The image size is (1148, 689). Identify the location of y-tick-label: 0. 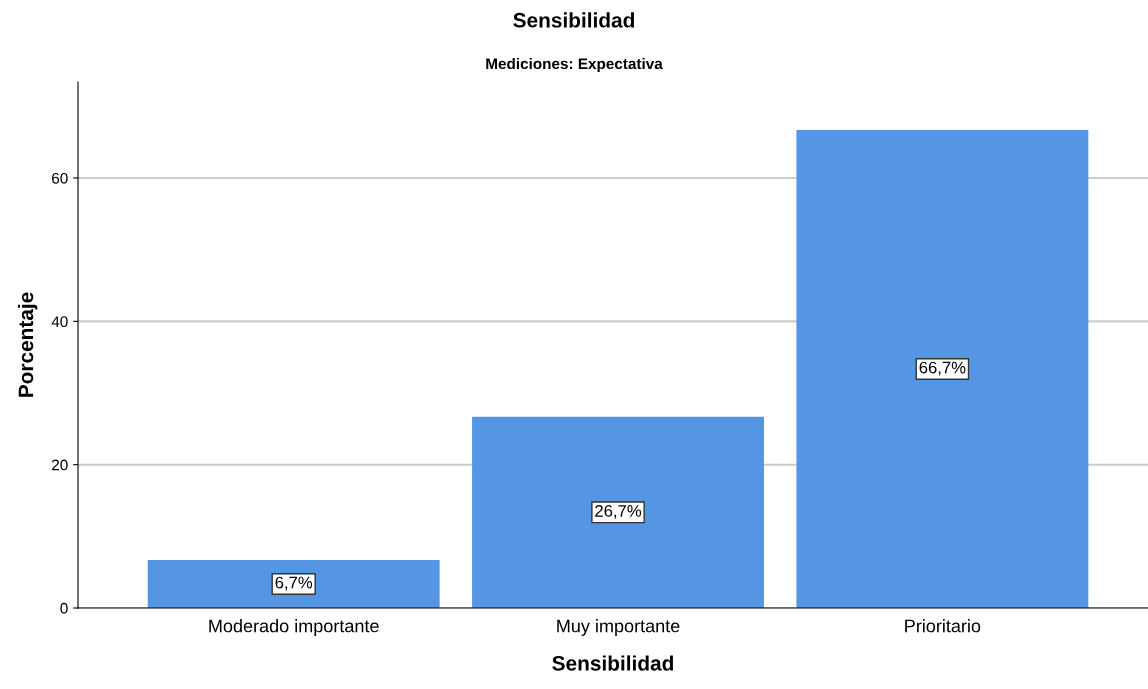
(64, 608).